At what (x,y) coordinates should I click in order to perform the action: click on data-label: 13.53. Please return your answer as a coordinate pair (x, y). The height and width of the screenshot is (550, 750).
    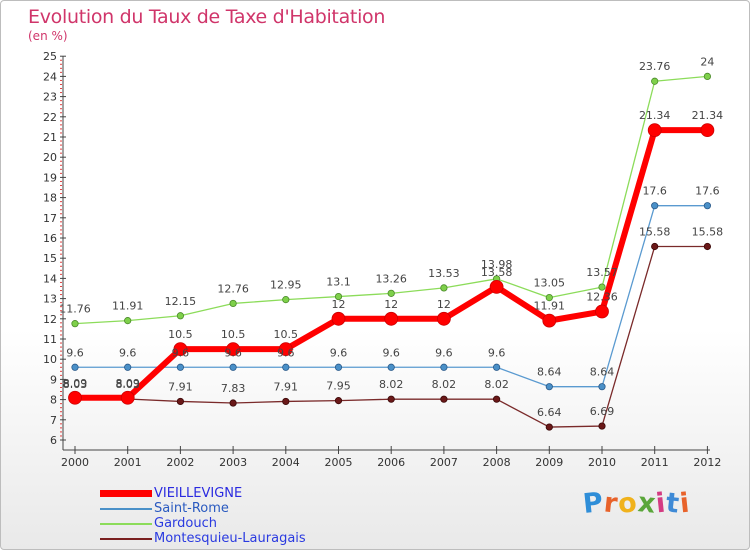
    Looking at the image, I should click on (444, 273).